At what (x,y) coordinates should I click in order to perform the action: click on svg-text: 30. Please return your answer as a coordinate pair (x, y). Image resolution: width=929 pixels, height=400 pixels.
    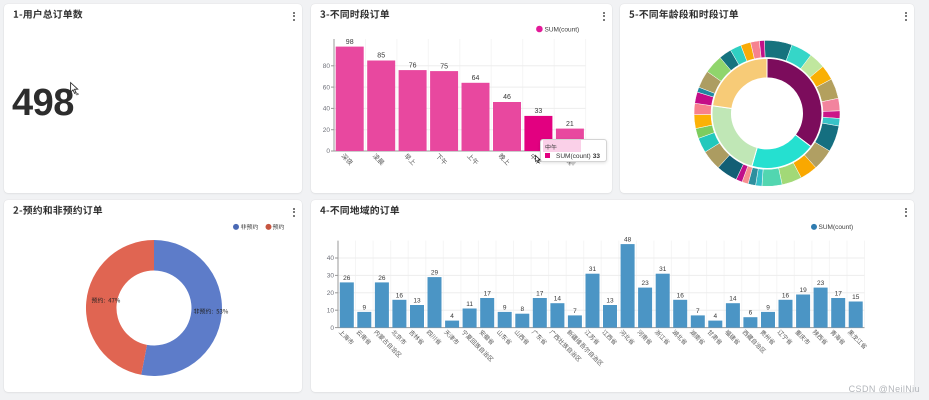
    Looking at the image, I should click on (331, 276).